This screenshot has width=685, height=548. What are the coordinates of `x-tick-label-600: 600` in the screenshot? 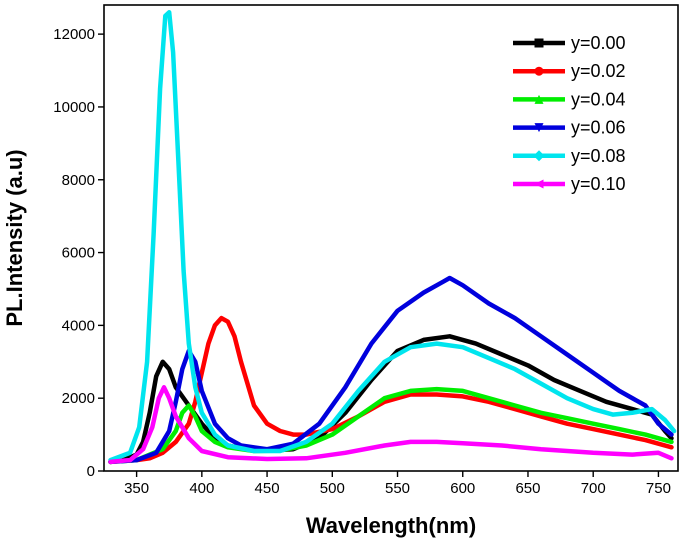 It's located at (462, 488).